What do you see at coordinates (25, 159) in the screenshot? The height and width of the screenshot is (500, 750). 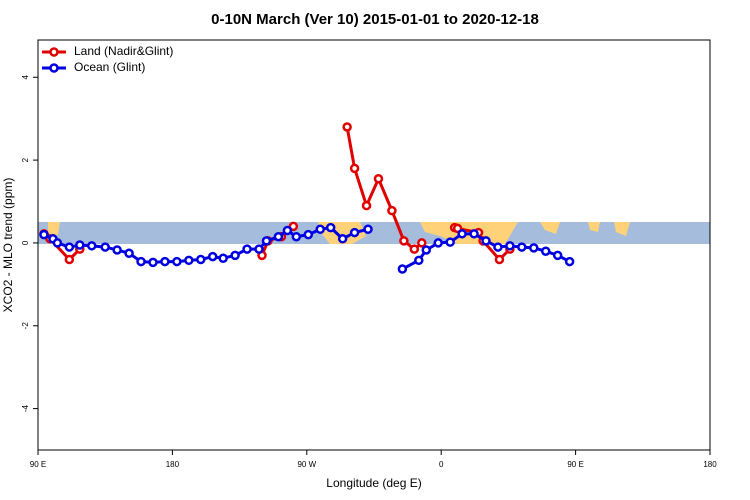 I see `y-tick-label: 2` at bounding box center [25, 159].